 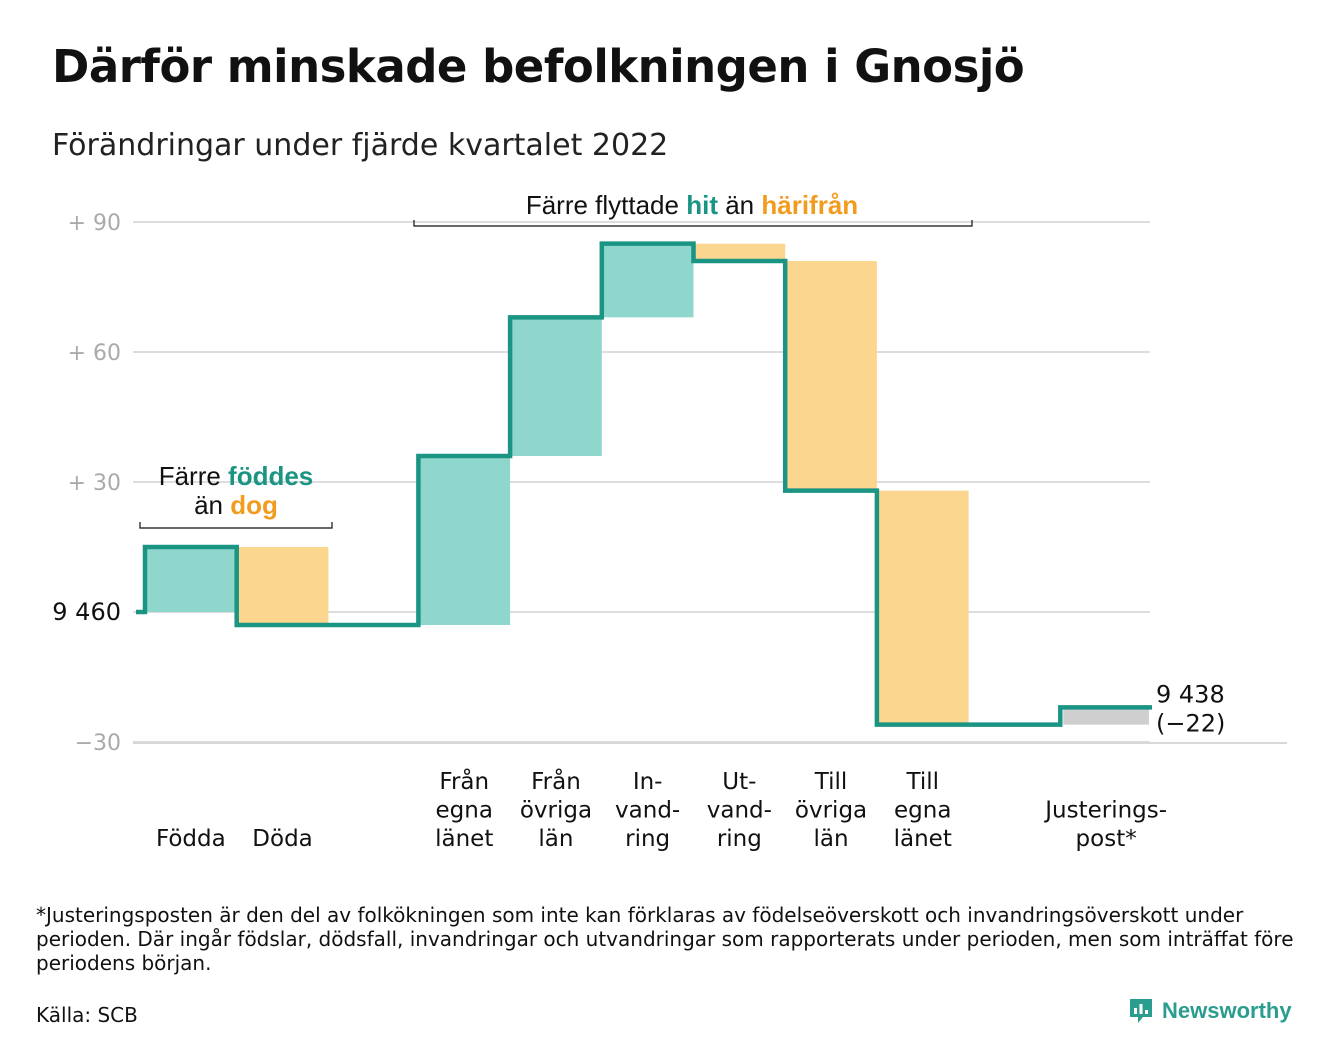 I want to click on chart-subtitle: Förändringar under fjärde kvartalet 2022, so click(x=360, y=145).